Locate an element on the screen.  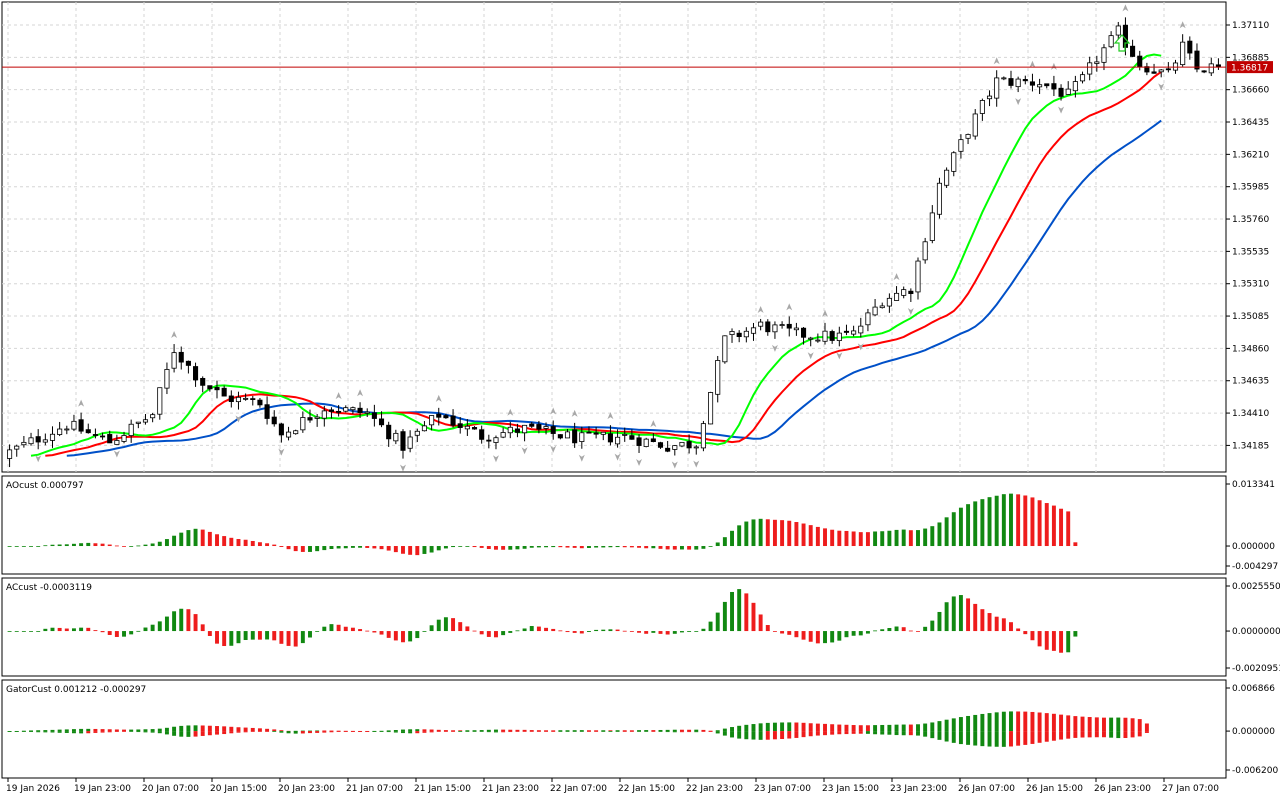
arrow-up-icon is located at coordinates (1122, 43).